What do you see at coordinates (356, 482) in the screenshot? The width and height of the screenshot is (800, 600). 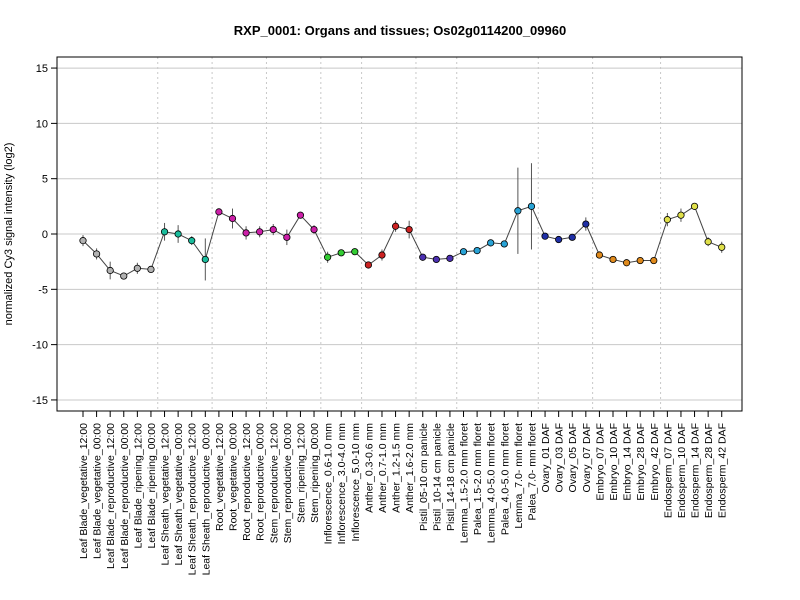 I see `x-tick-label: Inflorescence_5.0-10 mm` at bounding box center [356, 482].